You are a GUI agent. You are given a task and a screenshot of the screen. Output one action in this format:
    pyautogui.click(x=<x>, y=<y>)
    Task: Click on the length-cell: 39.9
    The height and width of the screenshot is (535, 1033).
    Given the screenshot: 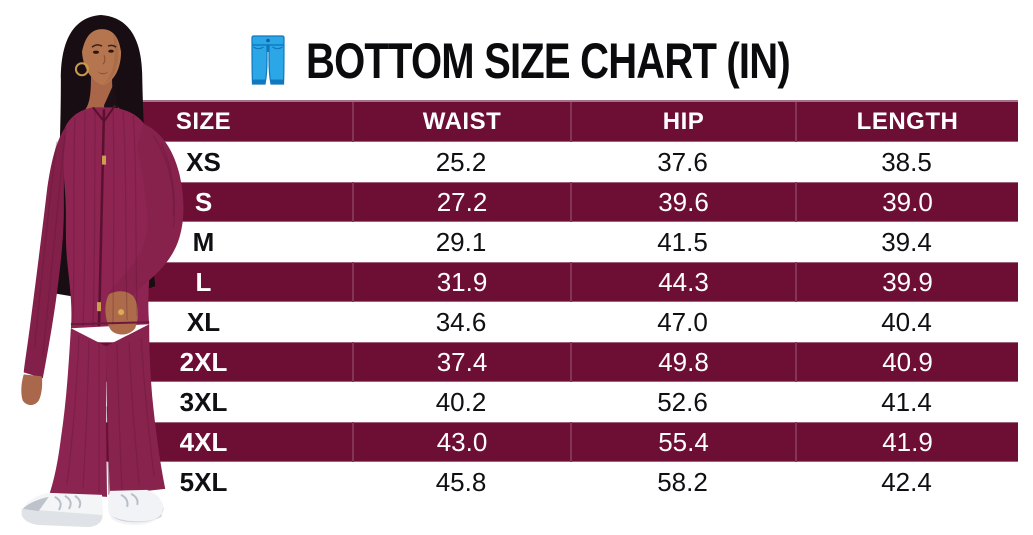 What is the action you would take?
    pyautogui.click(x=906, y=282)
    